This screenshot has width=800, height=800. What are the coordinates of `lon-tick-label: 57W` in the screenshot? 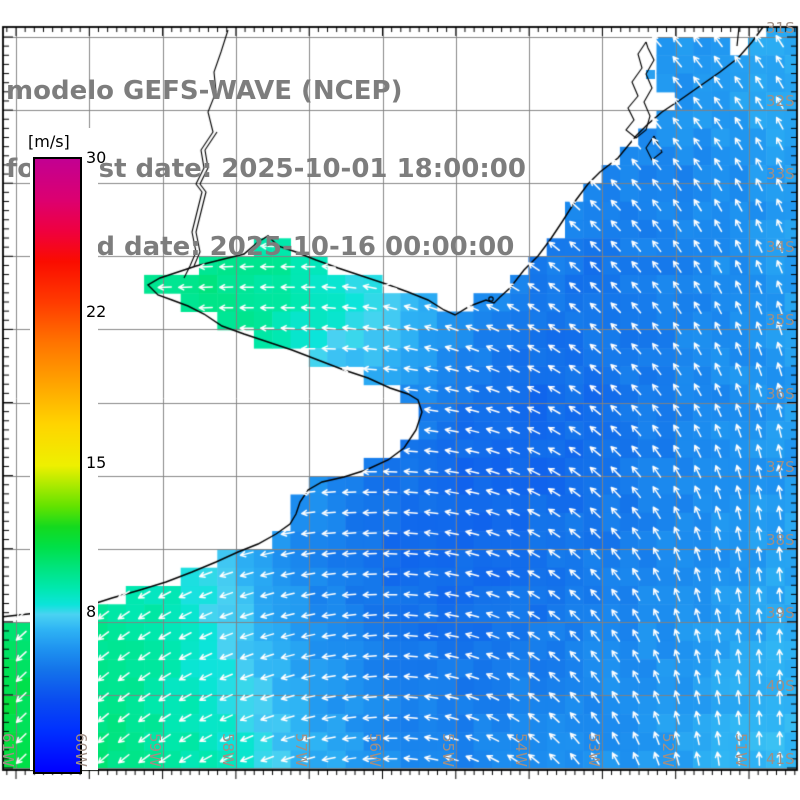 It's located at (301, 750).